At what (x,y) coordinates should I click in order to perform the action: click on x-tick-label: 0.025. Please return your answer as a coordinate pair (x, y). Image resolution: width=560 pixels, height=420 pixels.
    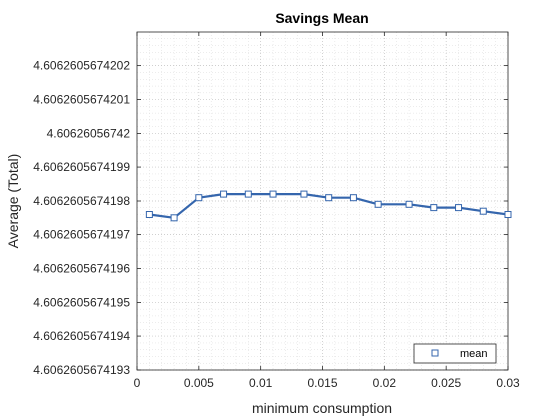
    Looking at the image, I should click on (446, 383).